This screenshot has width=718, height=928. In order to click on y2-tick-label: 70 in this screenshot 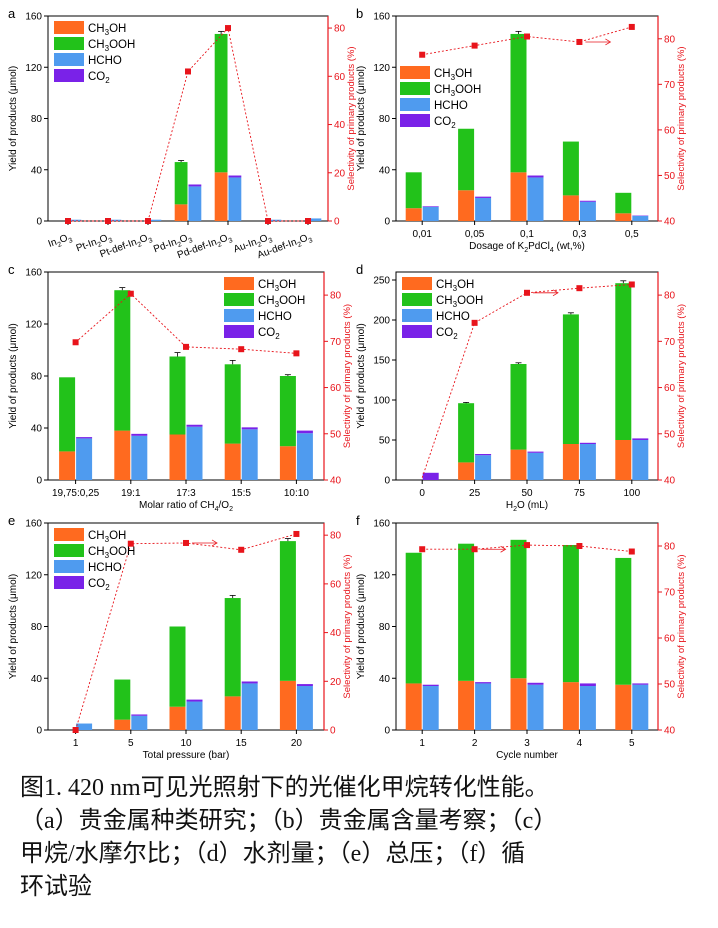, I will do `click(670, 342)`.